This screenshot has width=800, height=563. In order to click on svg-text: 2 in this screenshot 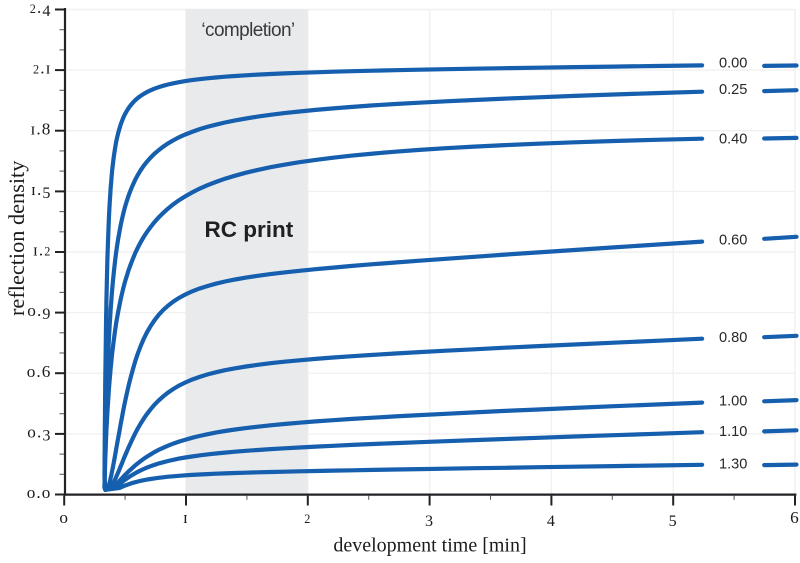, I will do `click(307, 519)`.